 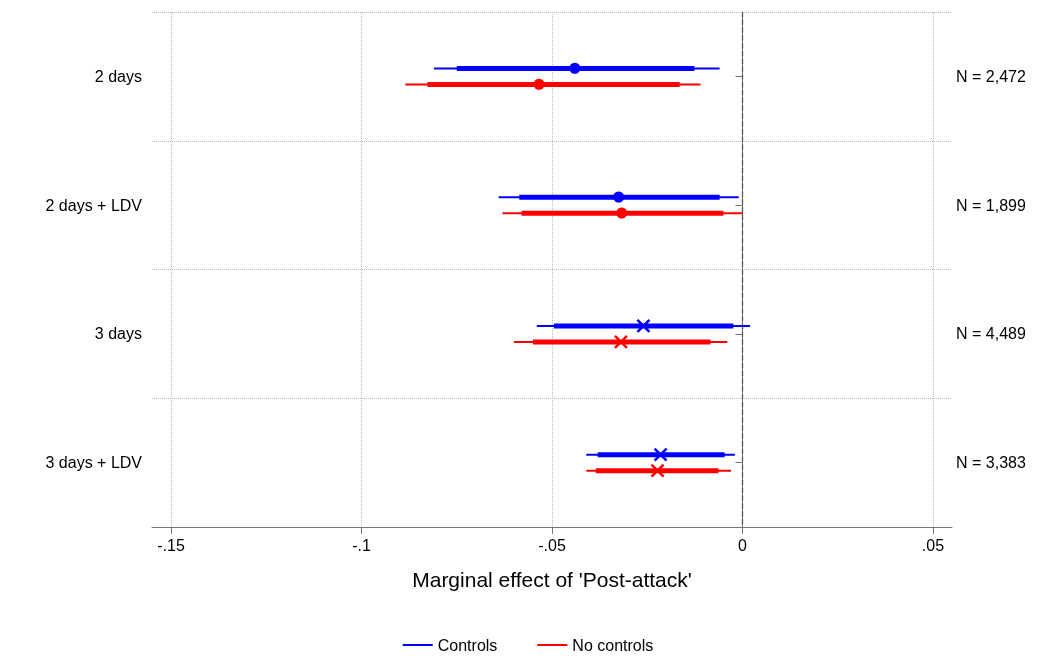 What do you see at coordinates (991, 463) in the screenshot?
I see `text: N = 3,383` at bounding box center [991, 463].